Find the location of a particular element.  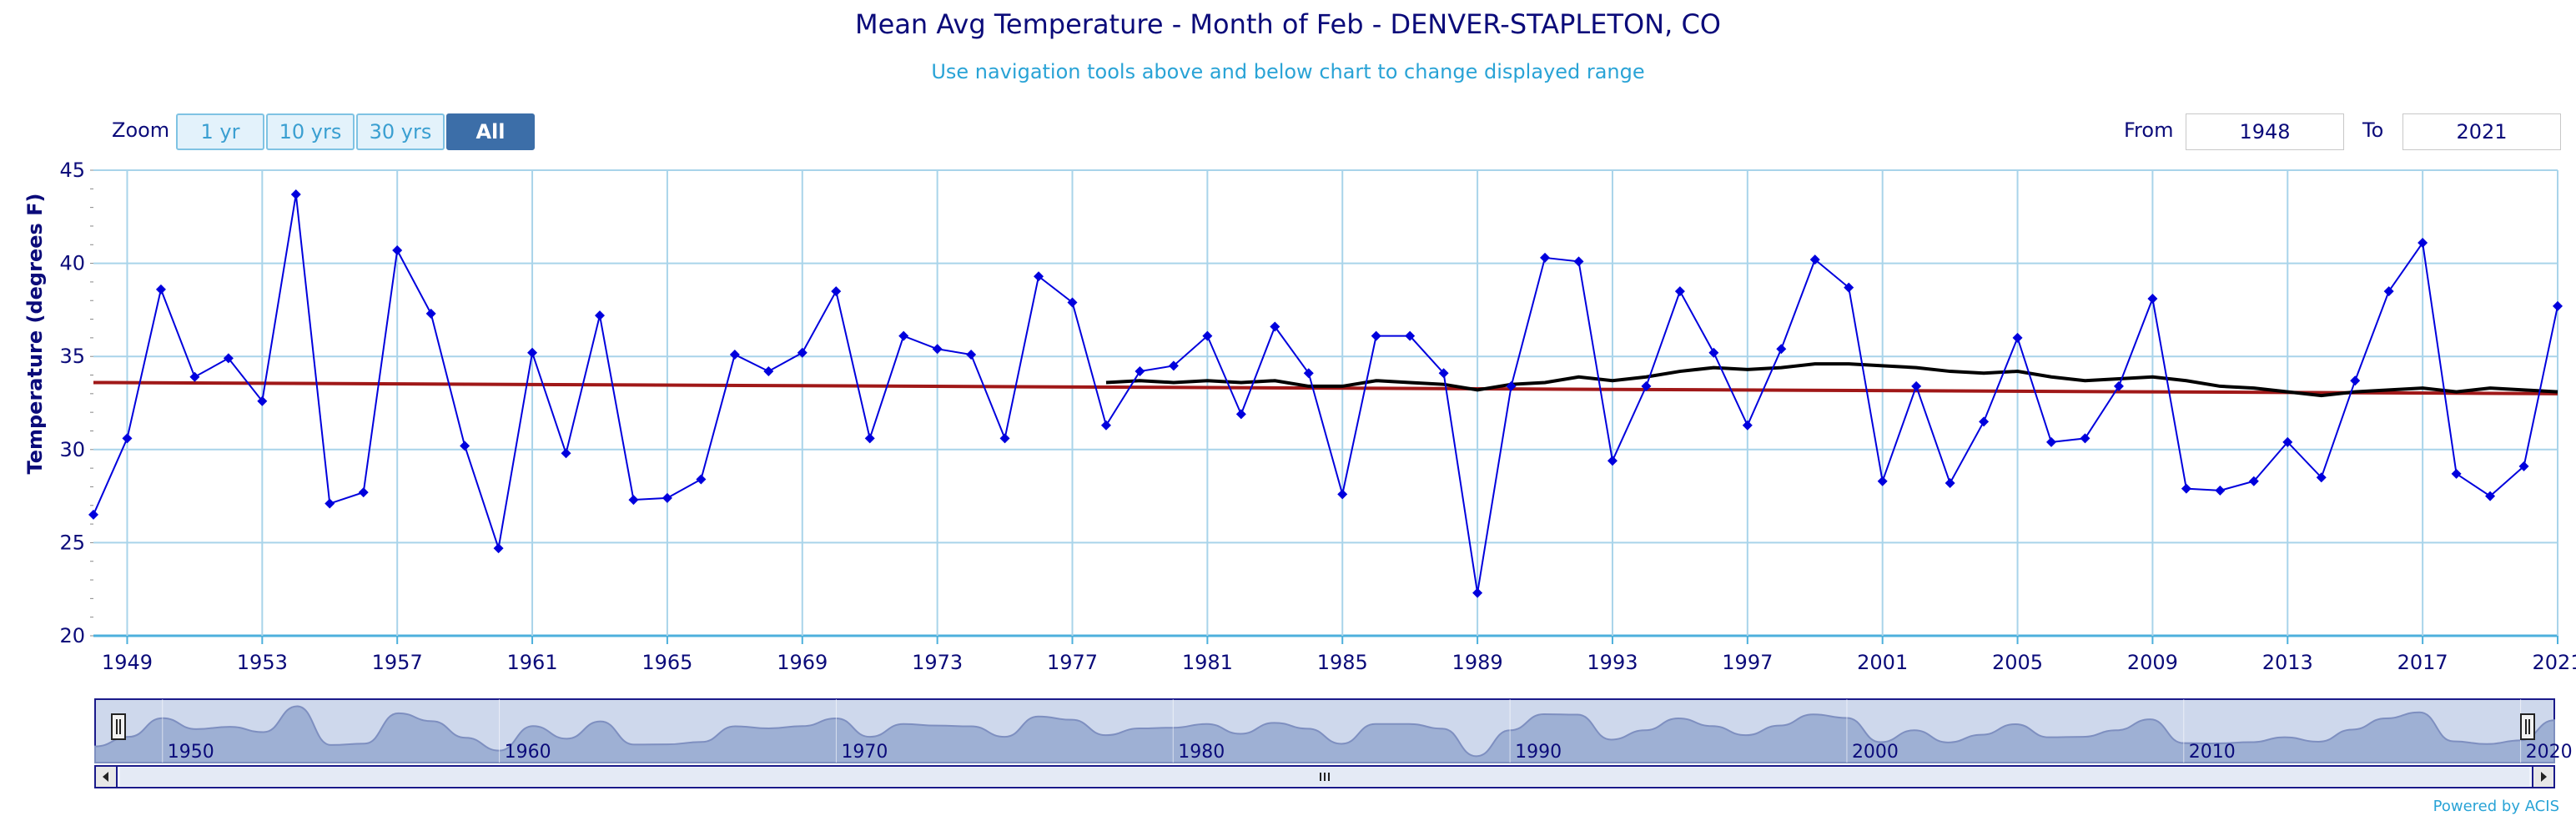

zoom-all-button: All is located at coordinates (490, 131).